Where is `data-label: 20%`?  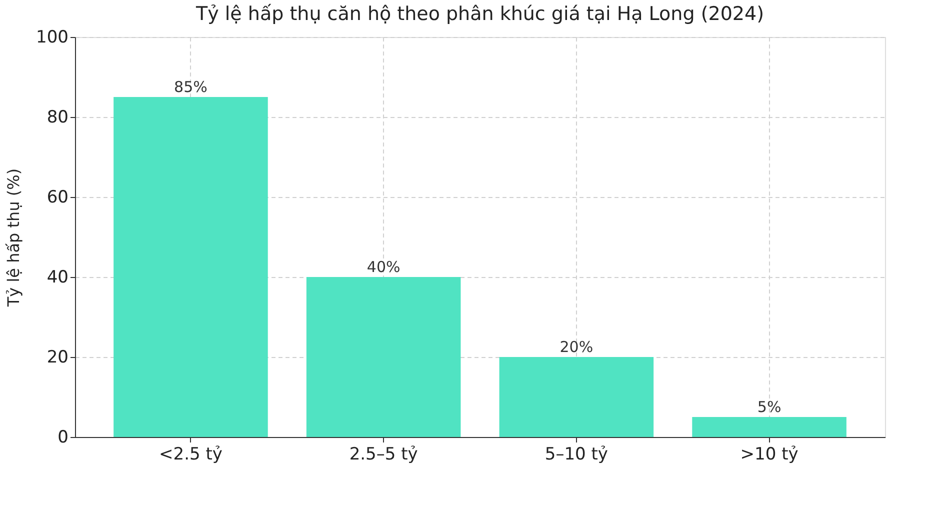
data-label: 20% is located at coordinates (577, 347).